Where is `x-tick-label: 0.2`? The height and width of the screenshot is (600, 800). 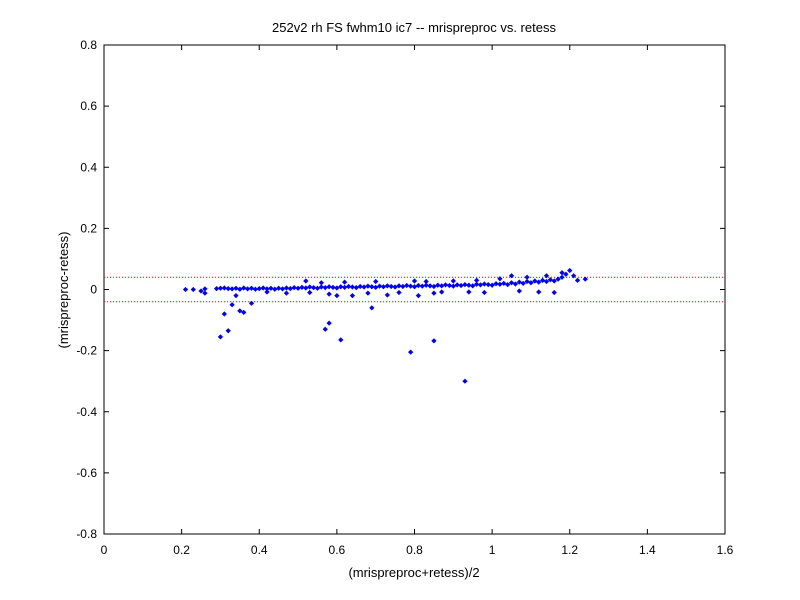 x-tick-label: 0.2 is located at coordinates (181, 550).